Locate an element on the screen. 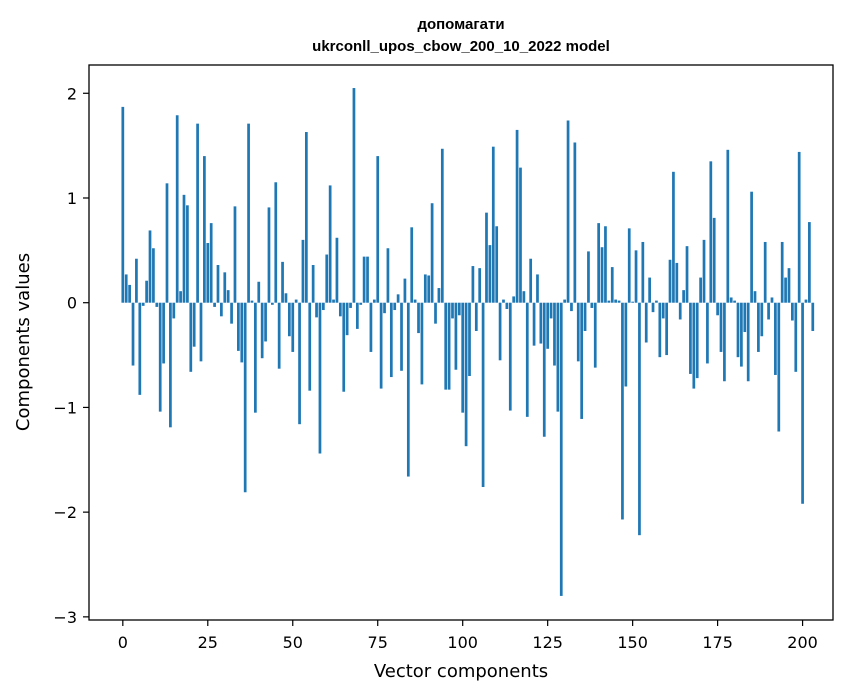 The height and width of the screenshot is (696, 847). y-tick-label-2: 2 is located at coordinates (72, 93).